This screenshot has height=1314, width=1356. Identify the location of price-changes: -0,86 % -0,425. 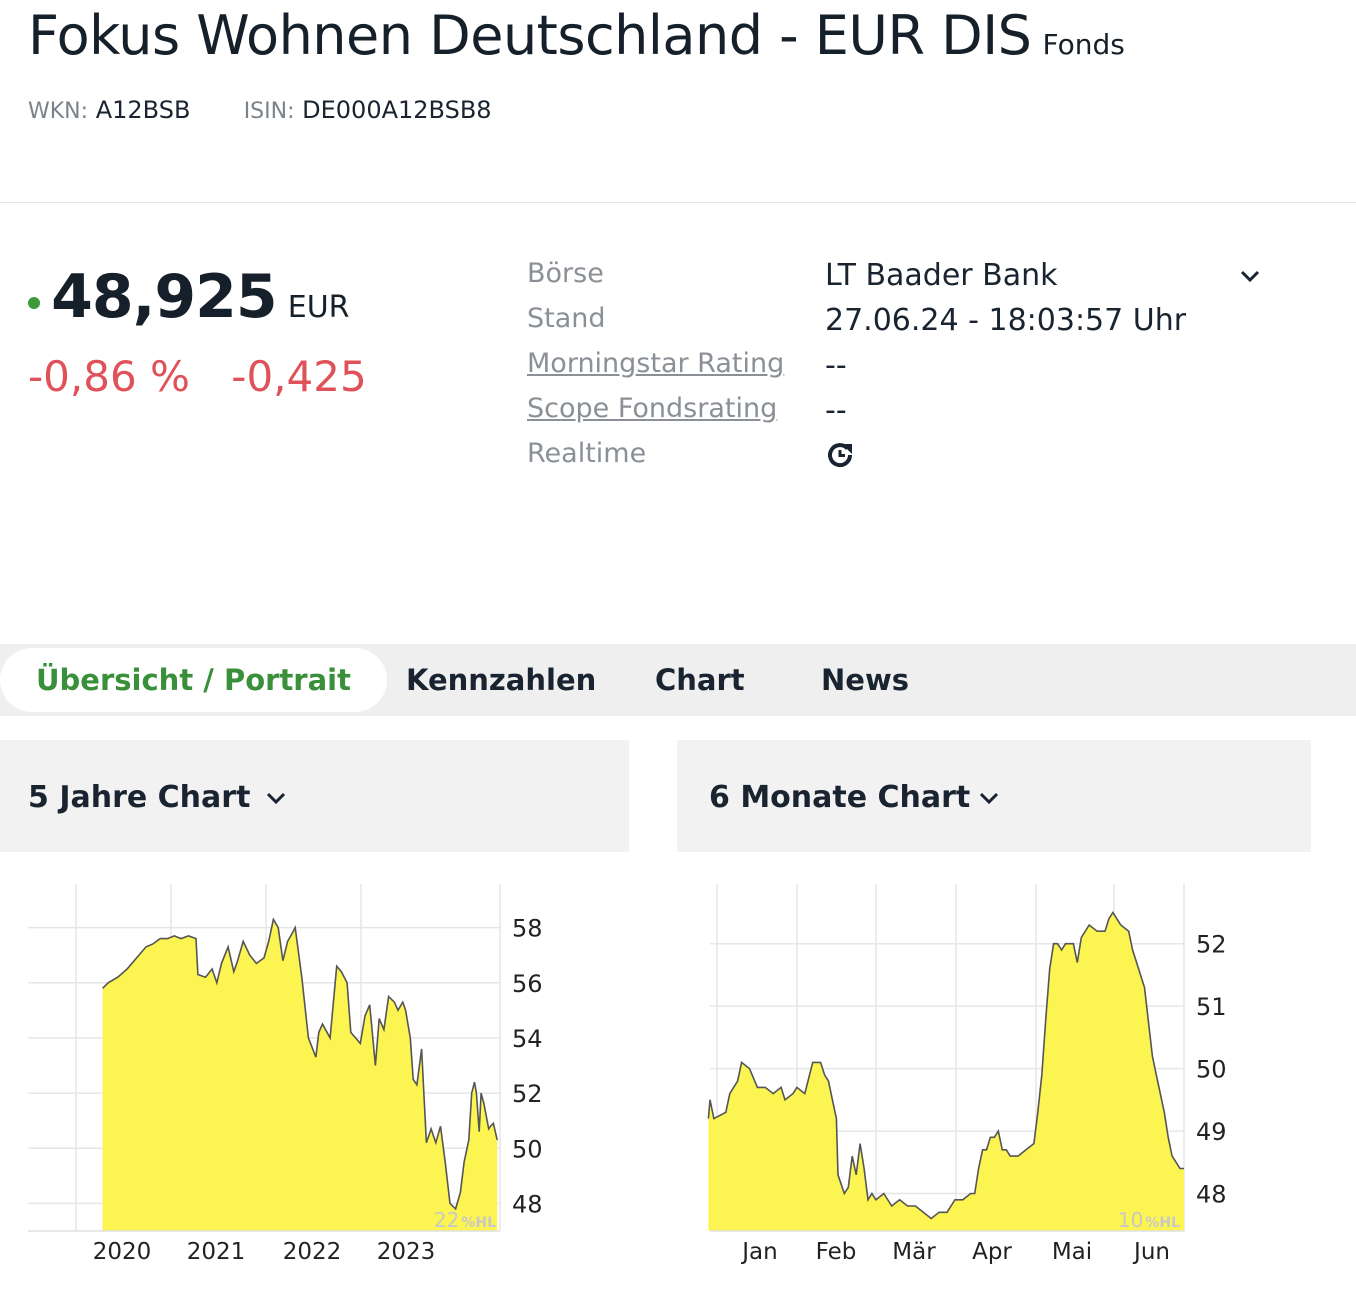
(197, 376).